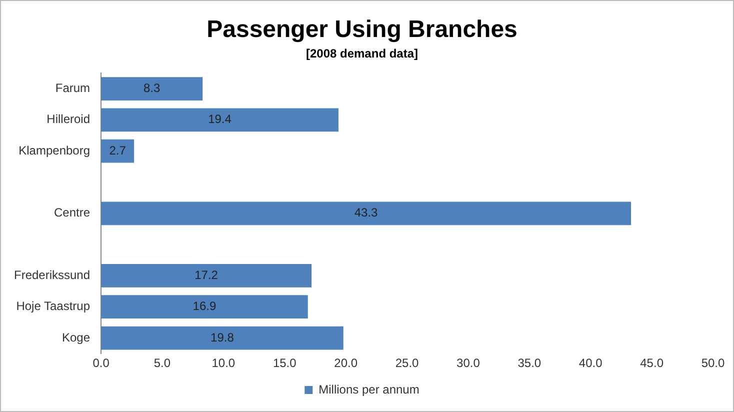 This screenshot has width=734, height=412. I want to click on data-label: 17.2, so click(206, 275).